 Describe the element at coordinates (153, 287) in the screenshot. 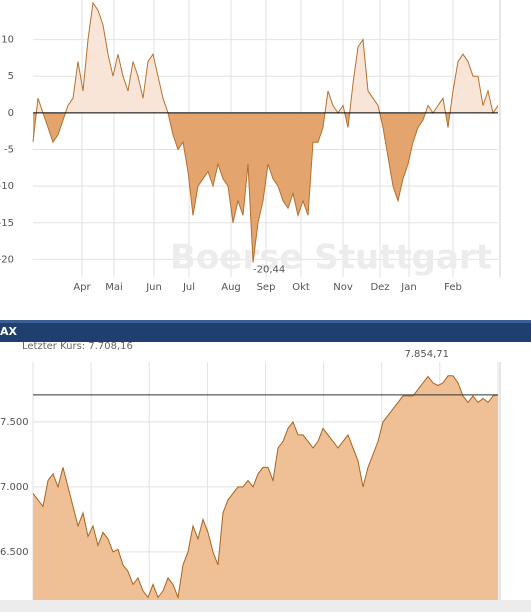

I see `x-tick-label: Jun` at that location.